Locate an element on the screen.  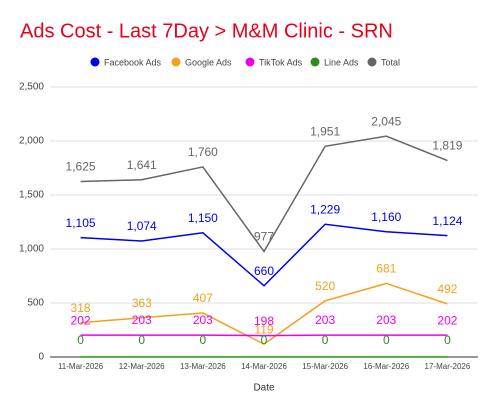
data-label: 492 is located at coordinates (447, 289).